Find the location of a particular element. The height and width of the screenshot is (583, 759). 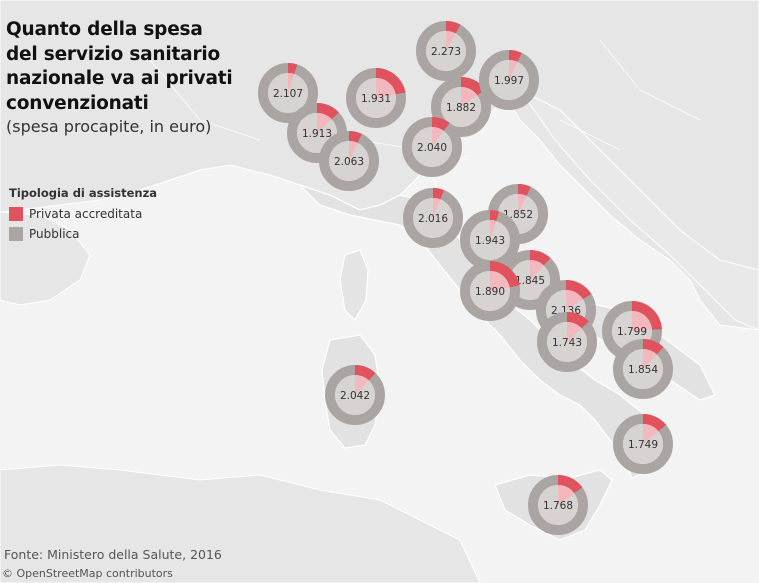

title-line-4: convenzionati is located at coordinates (77, 103).